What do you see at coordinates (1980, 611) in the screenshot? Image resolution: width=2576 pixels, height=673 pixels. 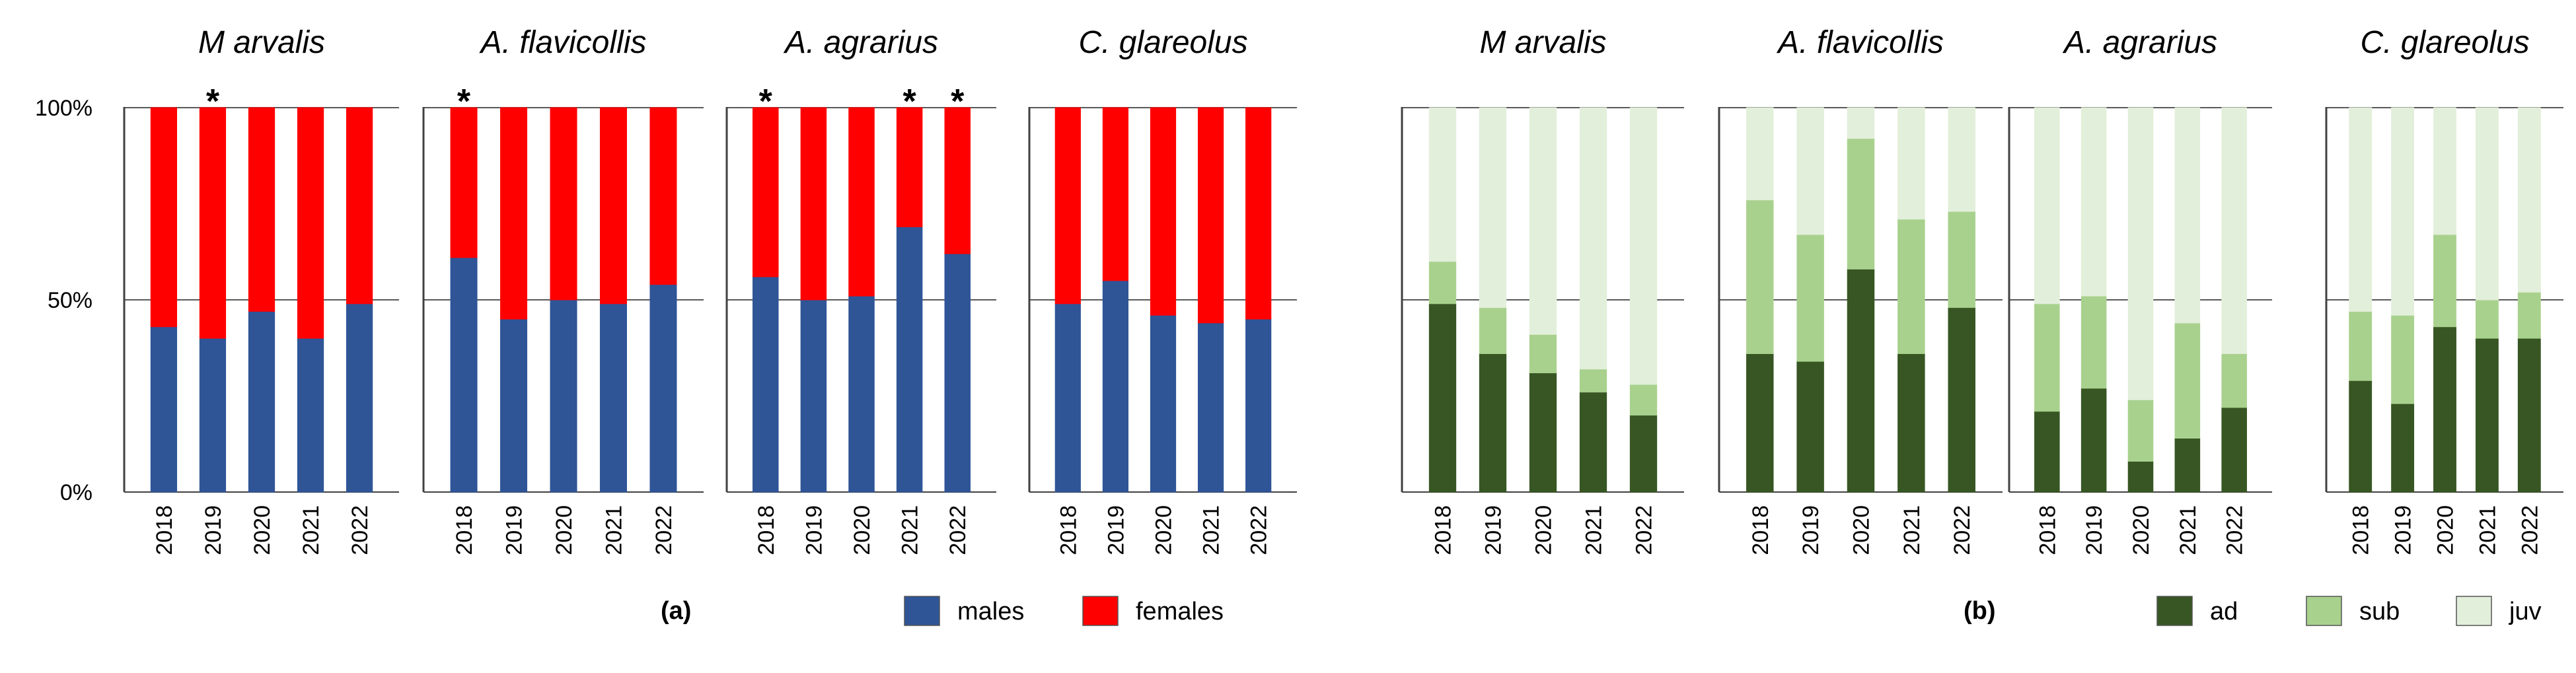 I see `panel-label: (b)` at bounding box center [1980, 611].